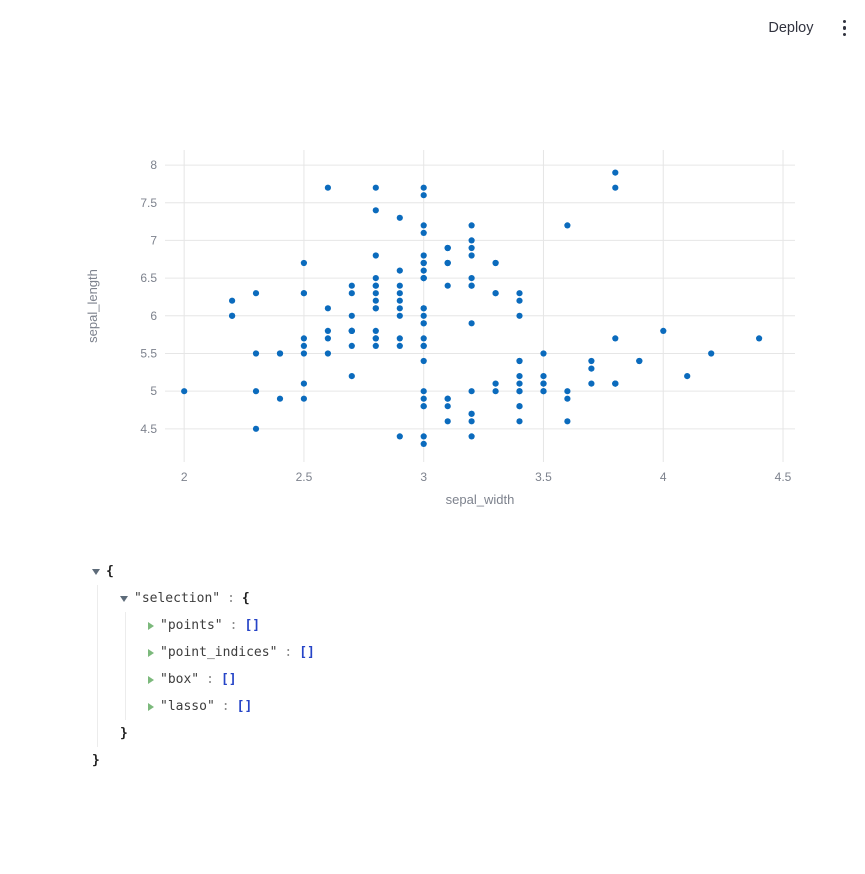 This screenshot has height=874, width=865. I want to click on deploy-button: Deploy, so click(790, 28).